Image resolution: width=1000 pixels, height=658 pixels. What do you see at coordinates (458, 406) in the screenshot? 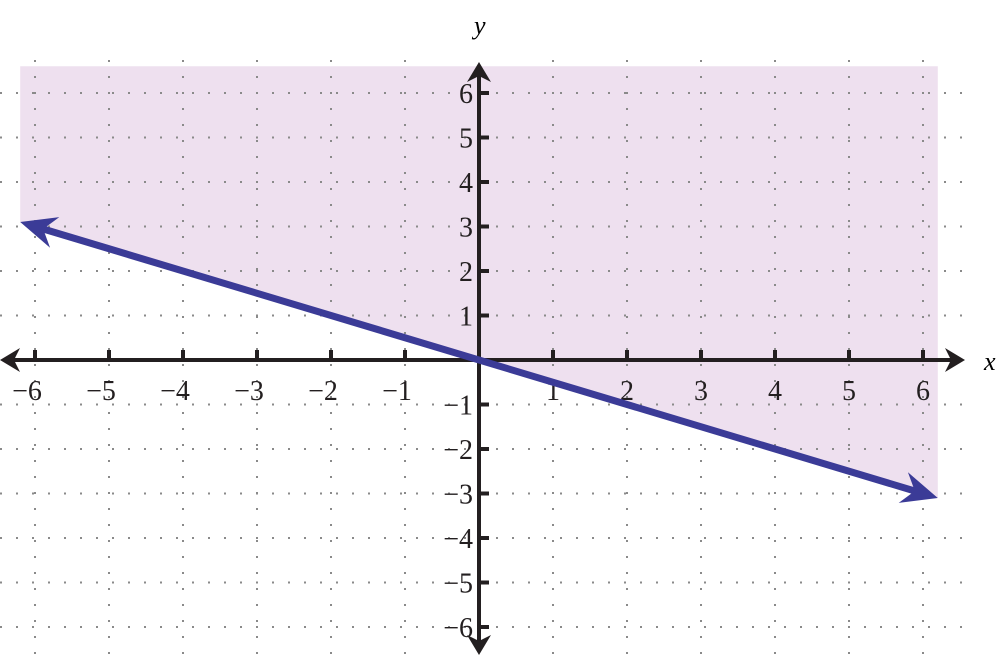
I see `y-tick-label: −1` at bounding box center [458, 406].